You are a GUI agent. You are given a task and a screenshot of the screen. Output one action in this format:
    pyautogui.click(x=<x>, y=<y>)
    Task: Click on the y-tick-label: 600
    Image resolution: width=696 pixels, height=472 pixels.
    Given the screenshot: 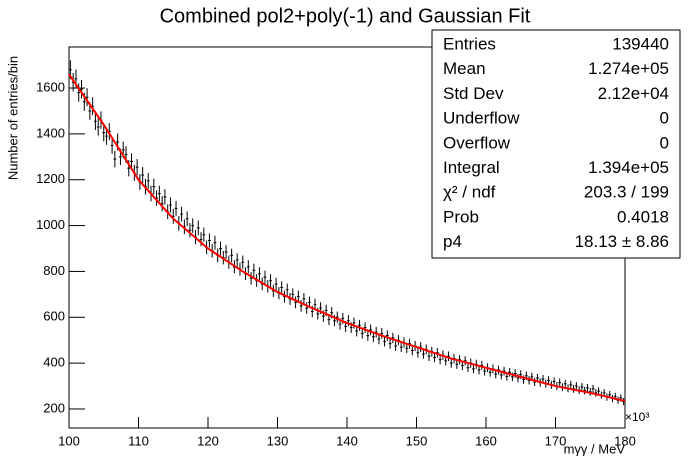 What is the action you would take?
    pyautogui.click(x=54, y=316)
    